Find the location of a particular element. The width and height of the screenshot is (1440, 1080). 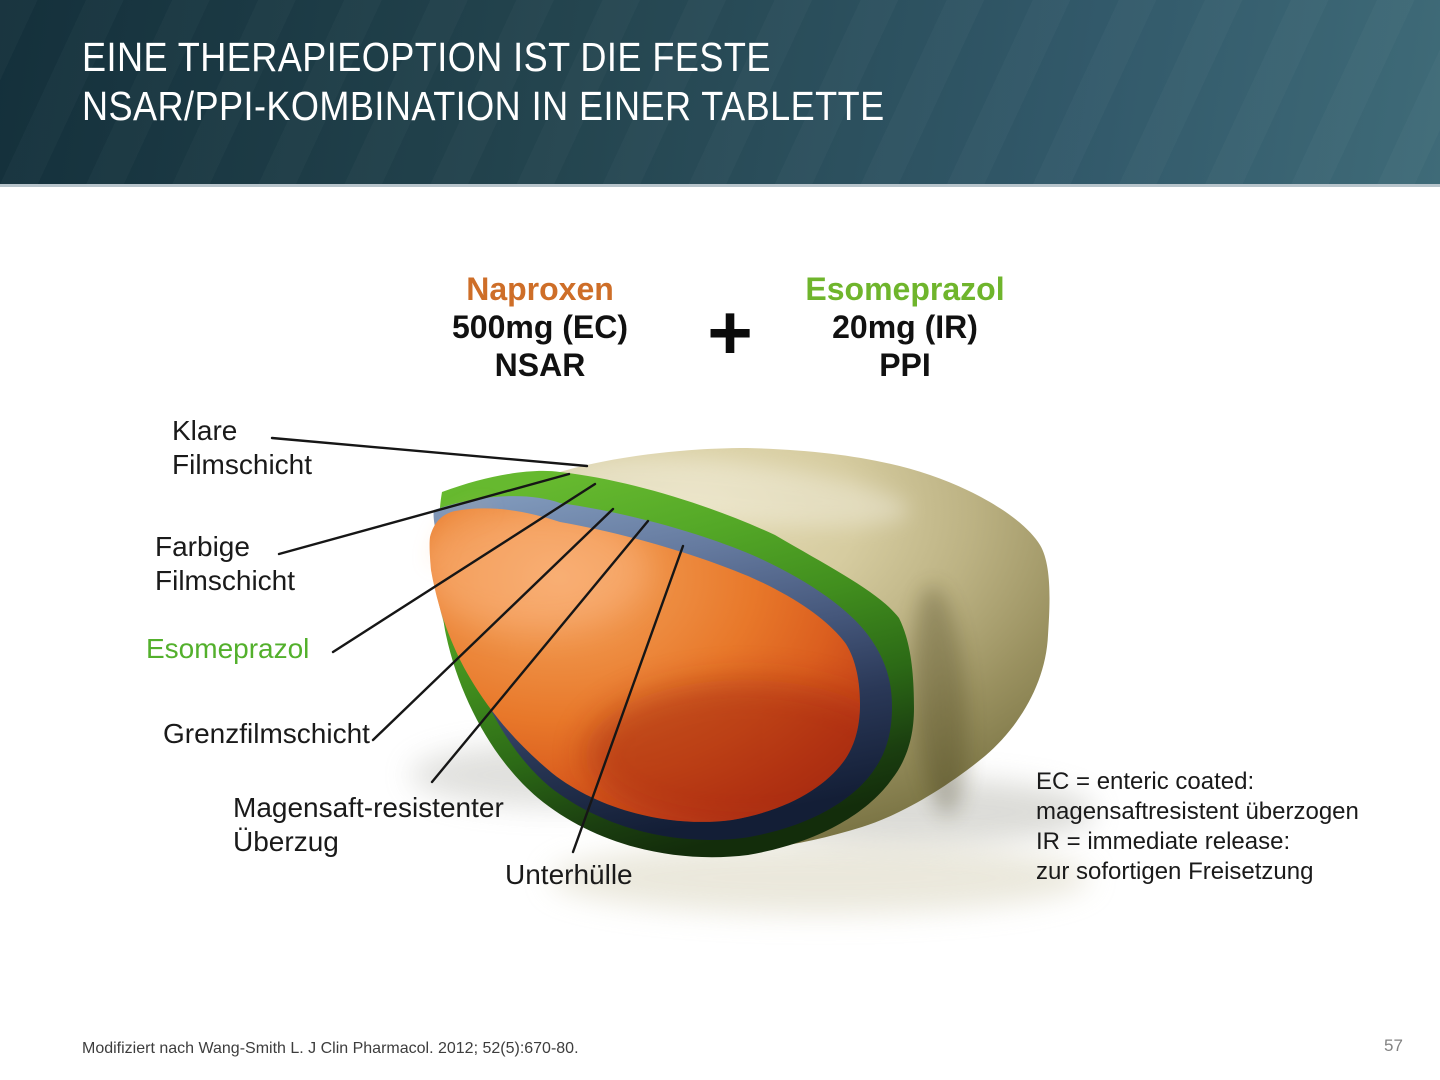

label-text: Magensaft-resistenter is located at coordinates (368, 807).